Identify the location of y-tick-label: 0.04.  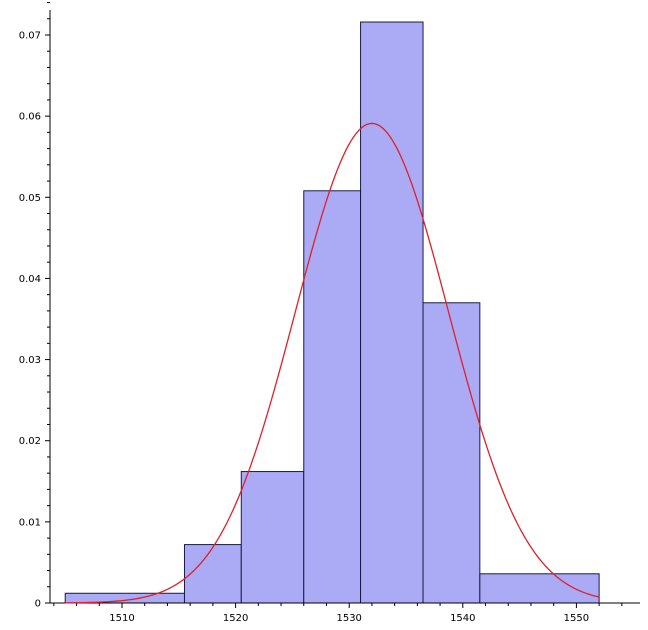
(30, 279).